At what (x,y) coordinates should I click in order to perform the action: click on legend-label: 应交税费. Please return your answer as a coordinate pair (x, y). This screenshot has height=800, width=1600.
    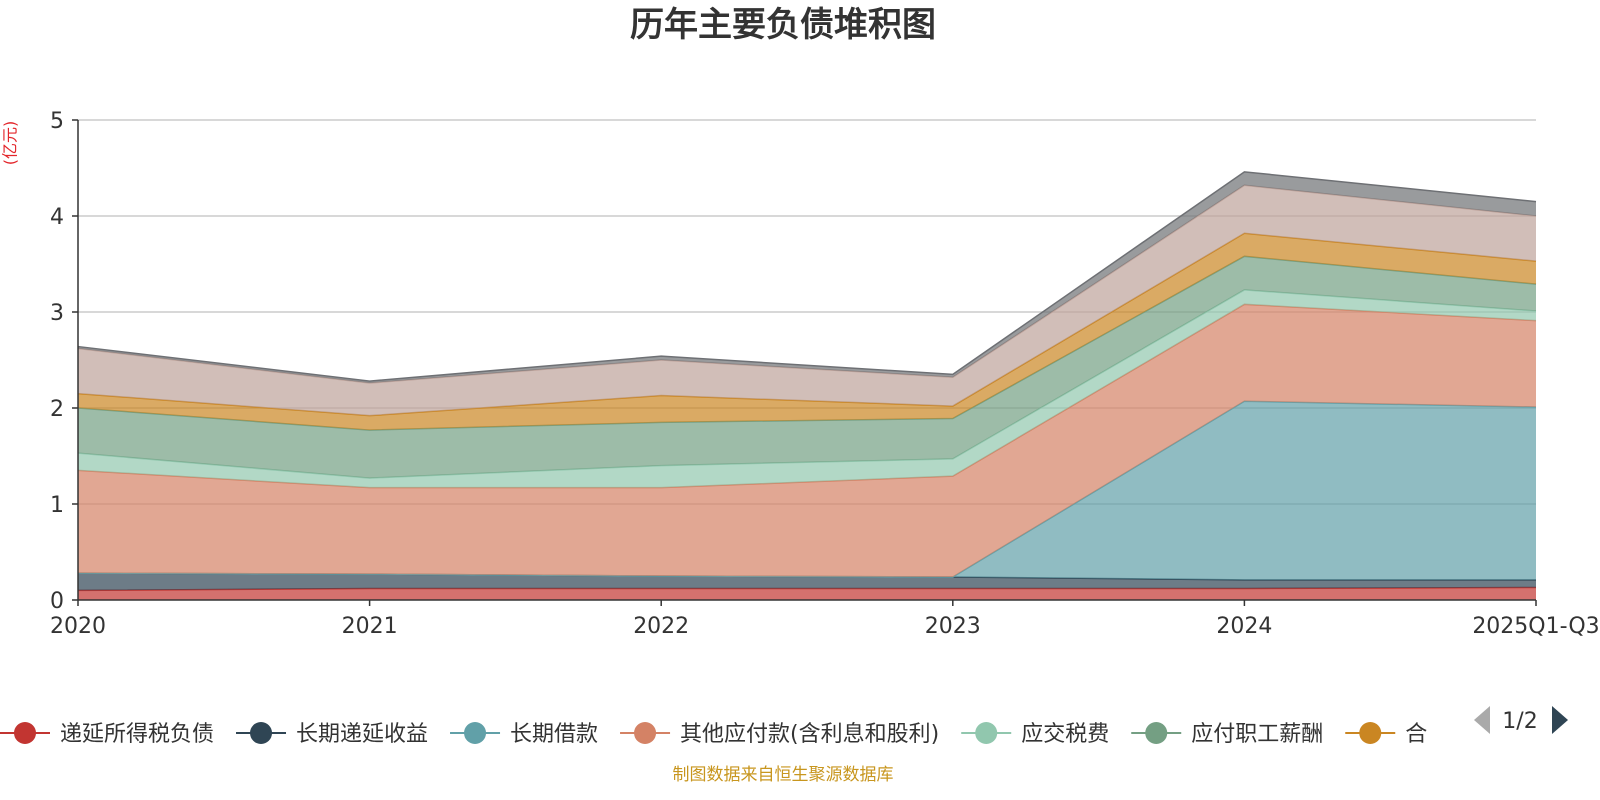
    Looking at the image, I should click on (1065, 734).